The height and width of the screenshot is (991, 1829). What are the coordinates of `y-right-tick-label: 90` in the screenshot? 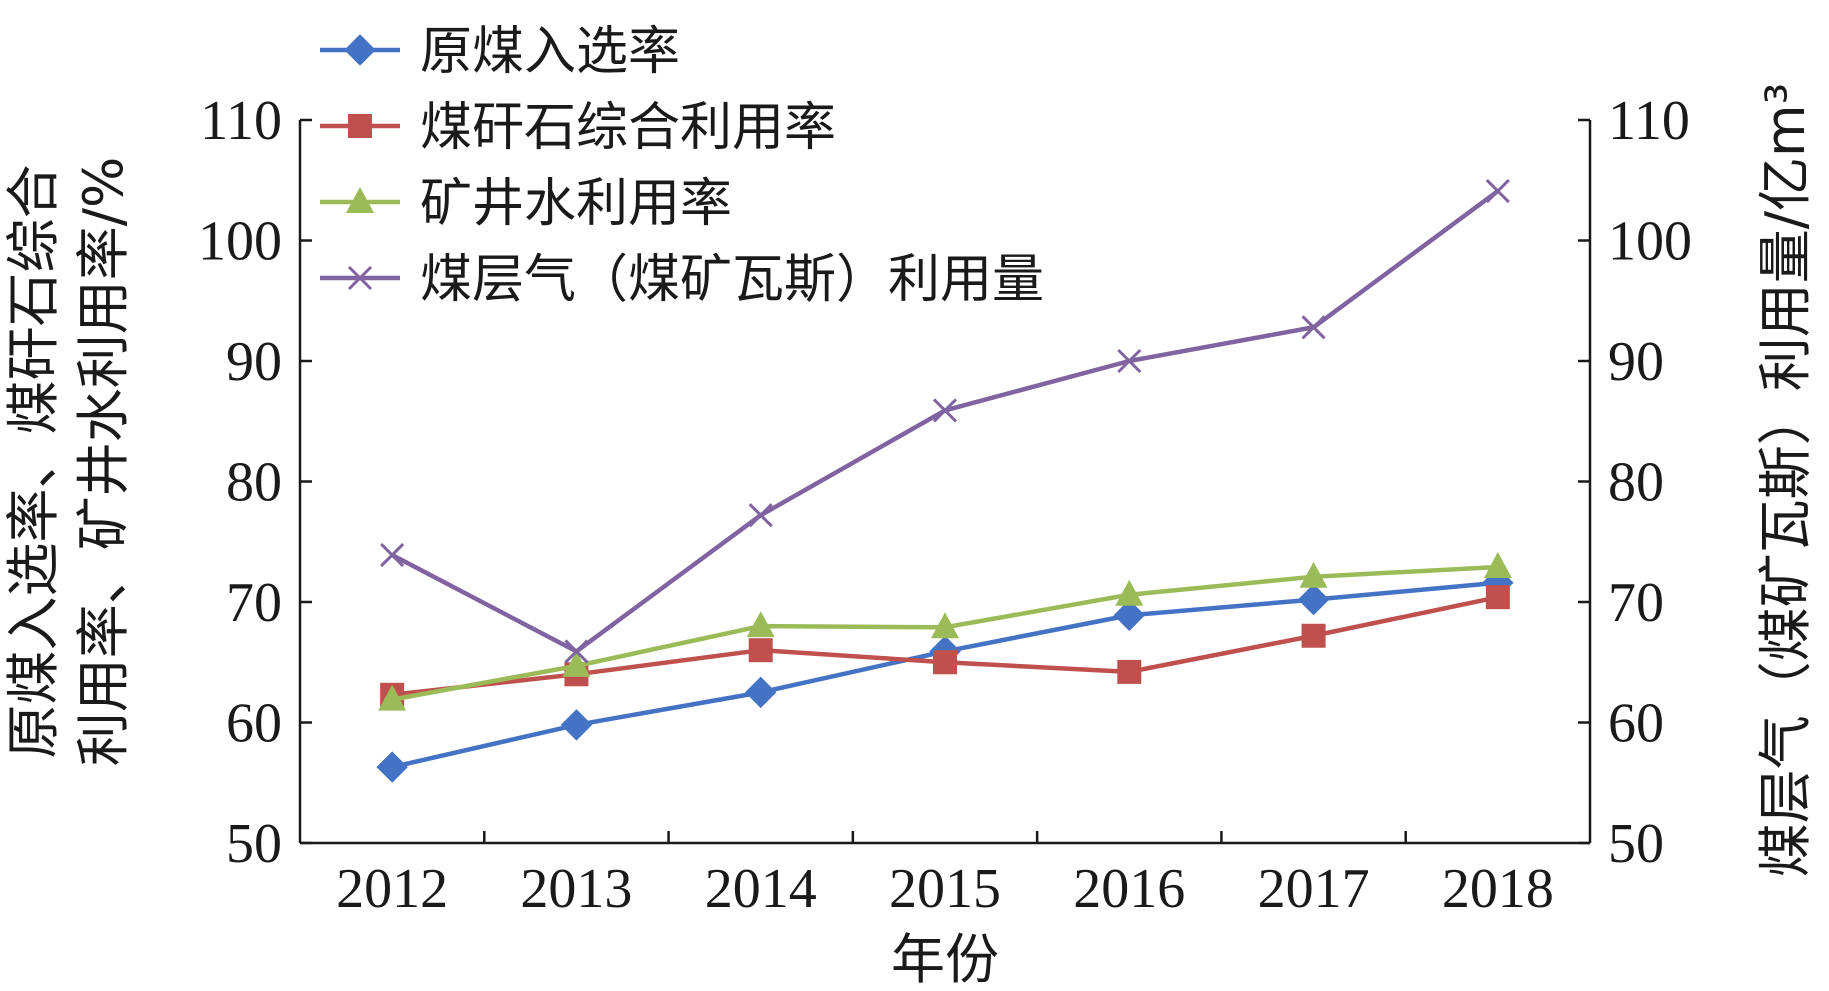 It's located at (1636, 362).